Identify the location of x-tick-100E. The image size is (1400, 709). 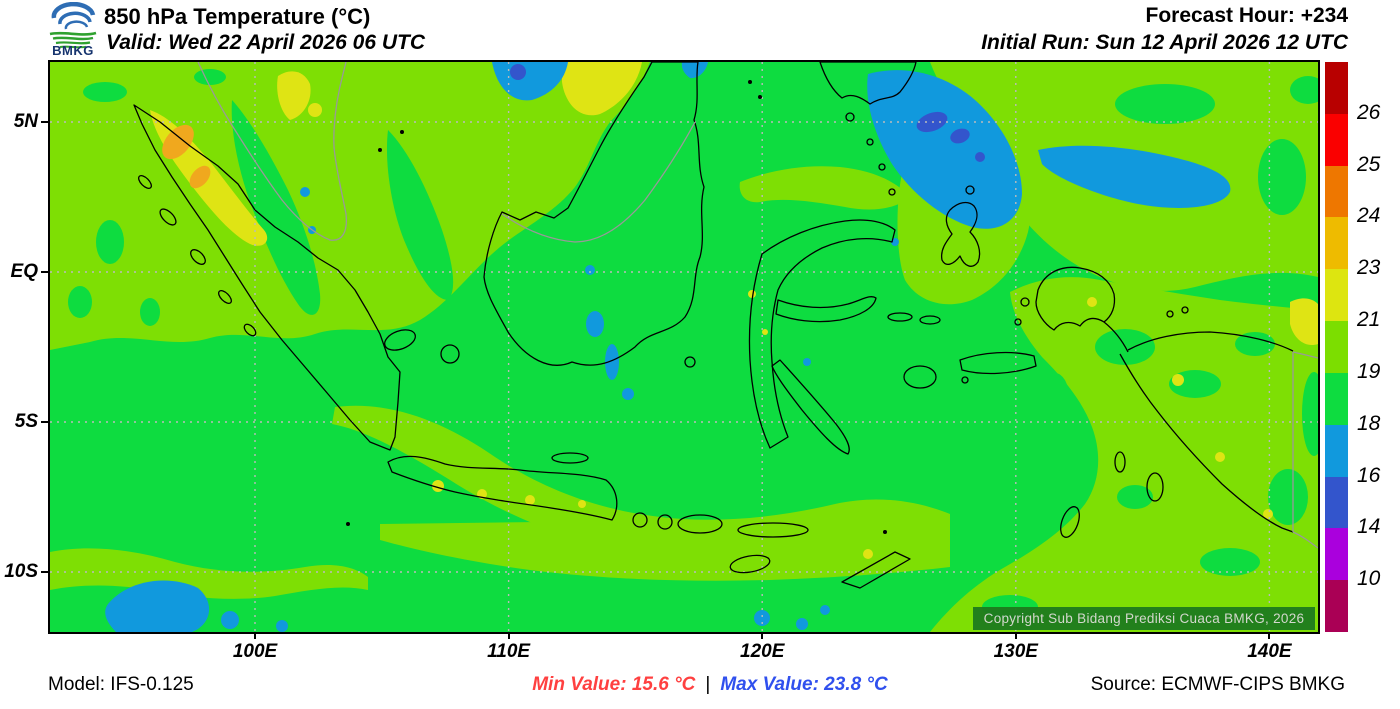
(255, 635).